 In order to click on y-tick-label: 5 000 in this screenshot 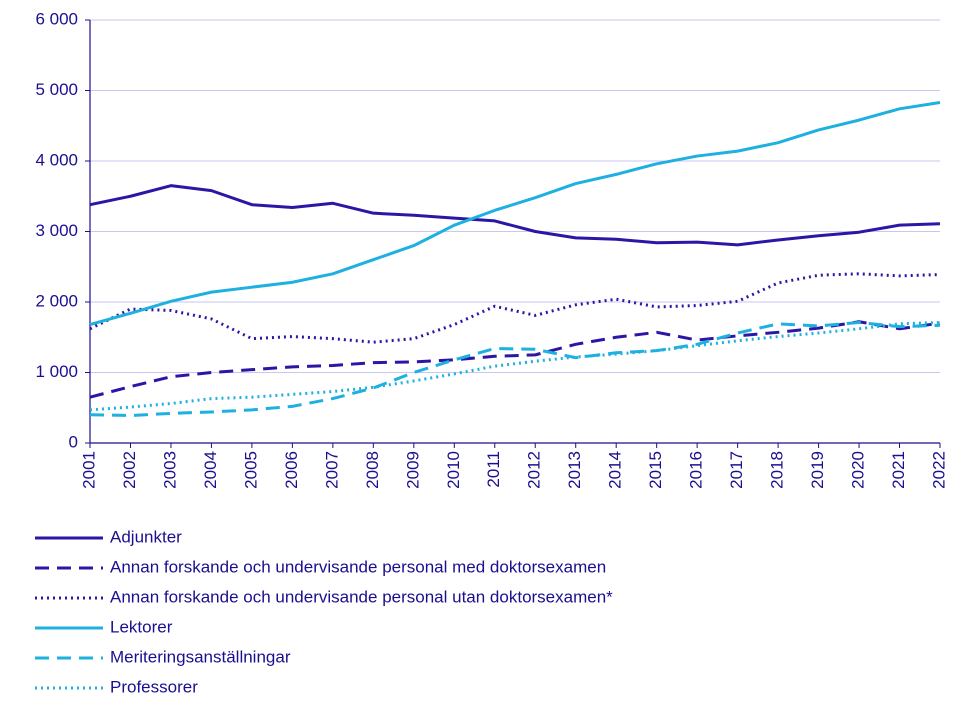, I will do `click(56, 89)`.